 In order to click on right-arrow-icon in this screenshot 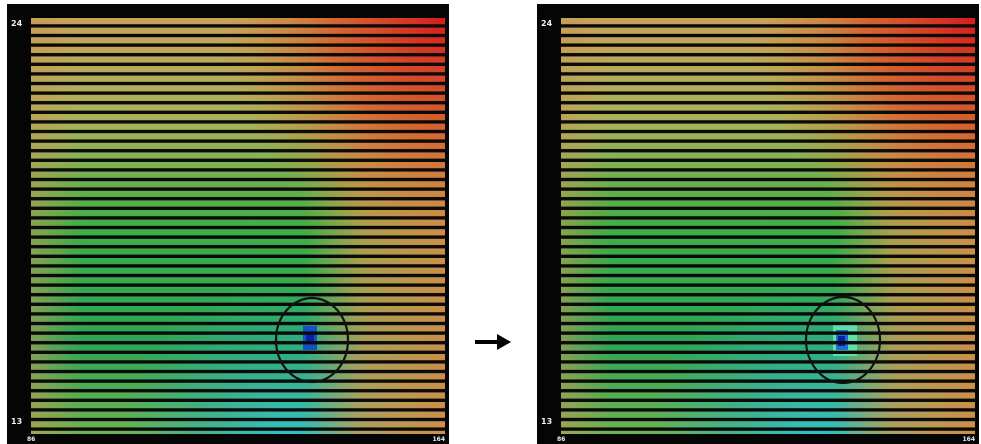, I will do `click(493, 342)`.